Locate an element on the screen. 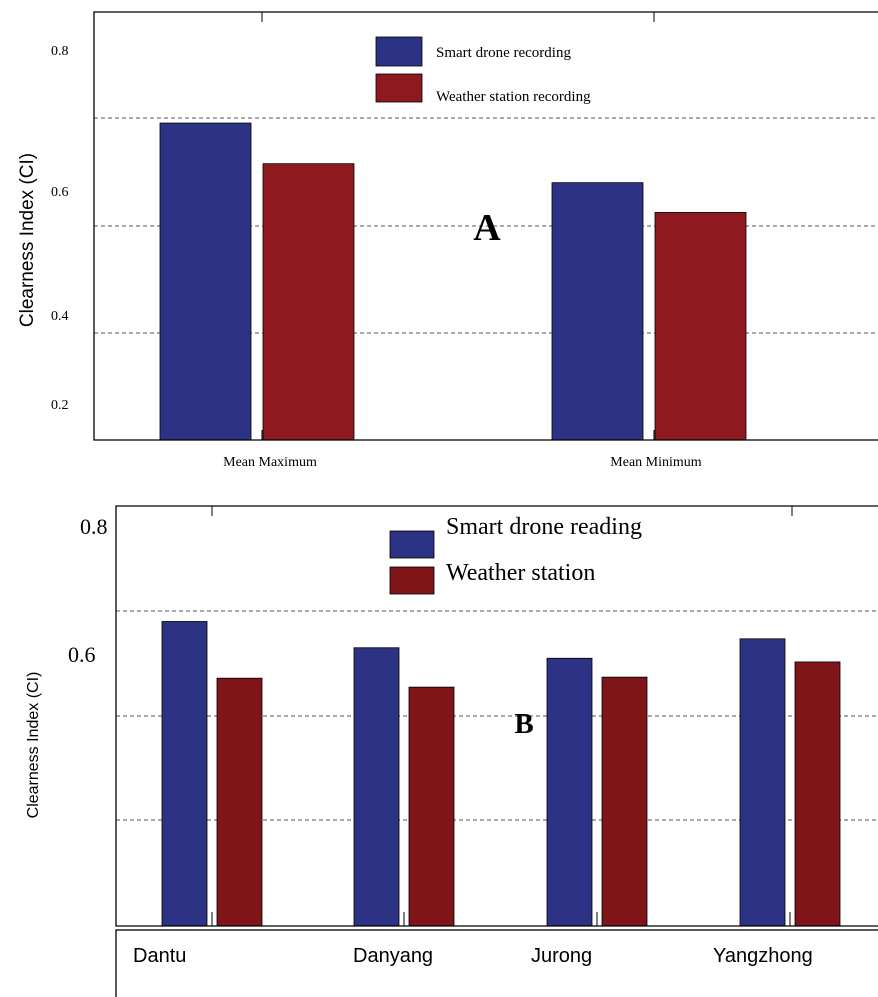 This screenshot has height=997, width=878. x-tick-label: Jurong is located at coordinates (561, 956).